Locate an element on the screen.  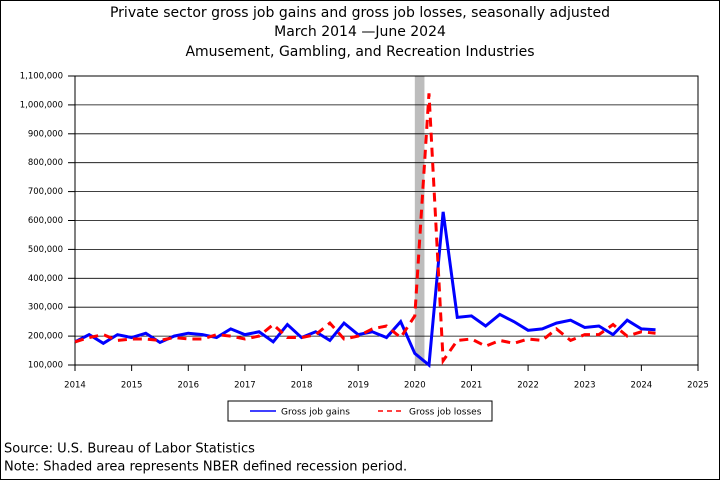
y-tick-label: 800,000 is located at coordinates (45, 163).